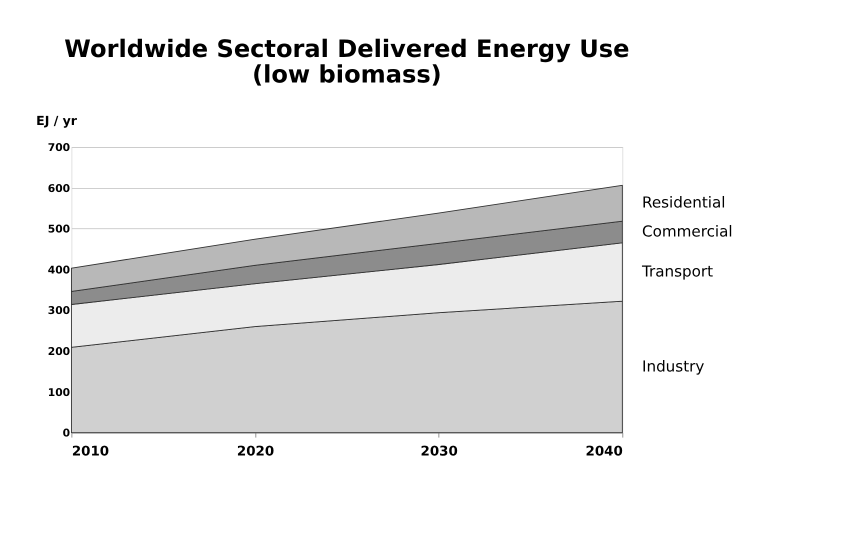 This screenshot has height=533, width=867. I want to click on y-tick-label: 400, so click(59, 269).